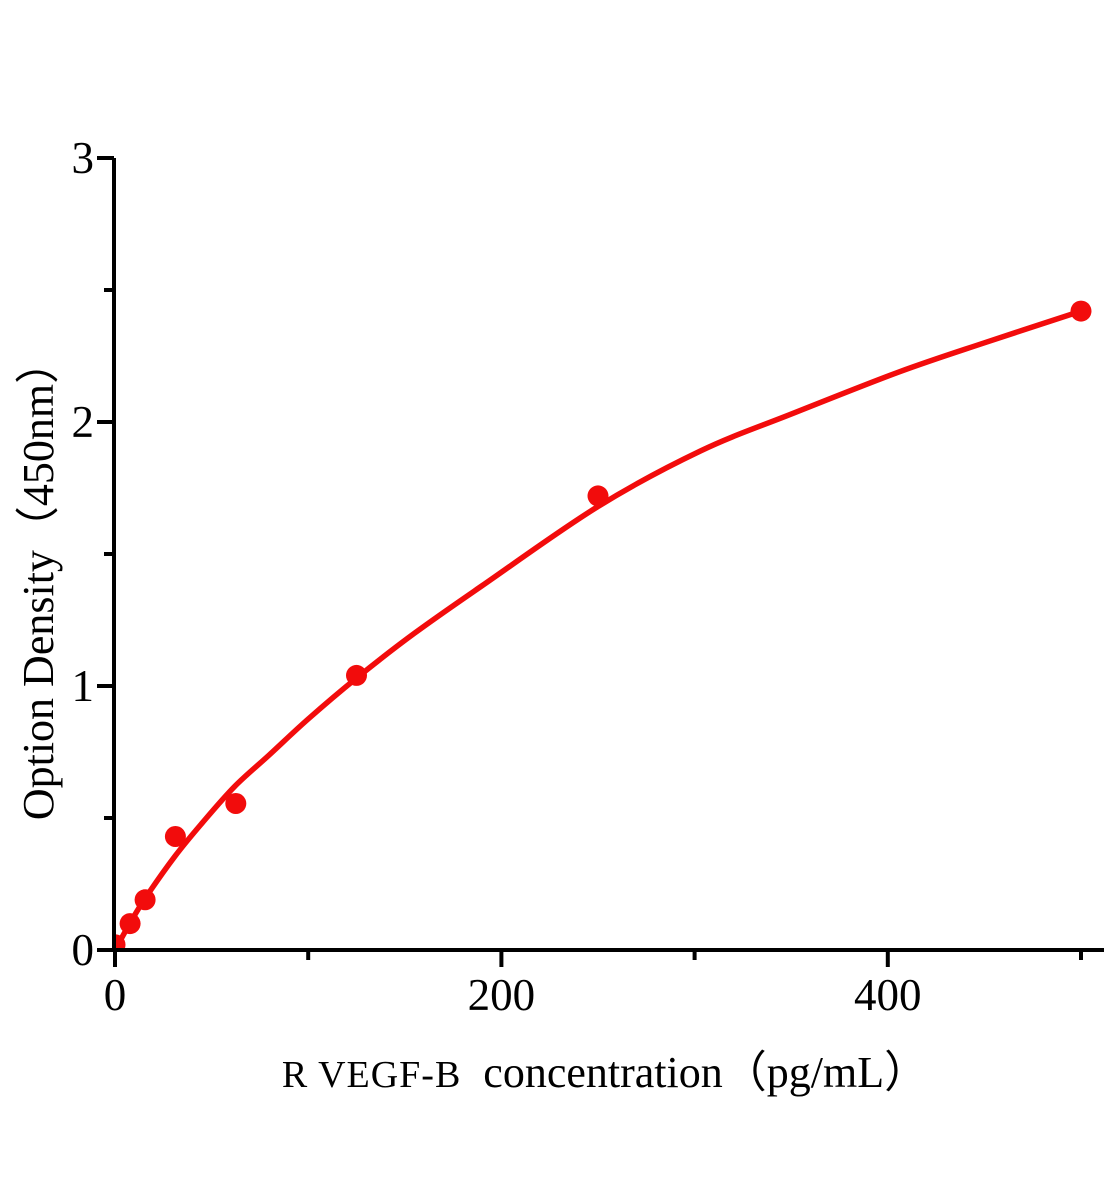 This screenshot has height=1200, width=1104. Describe the element at coordinates (83, 158) in the screenshot. I see `y-tick-label: 3` at that location.